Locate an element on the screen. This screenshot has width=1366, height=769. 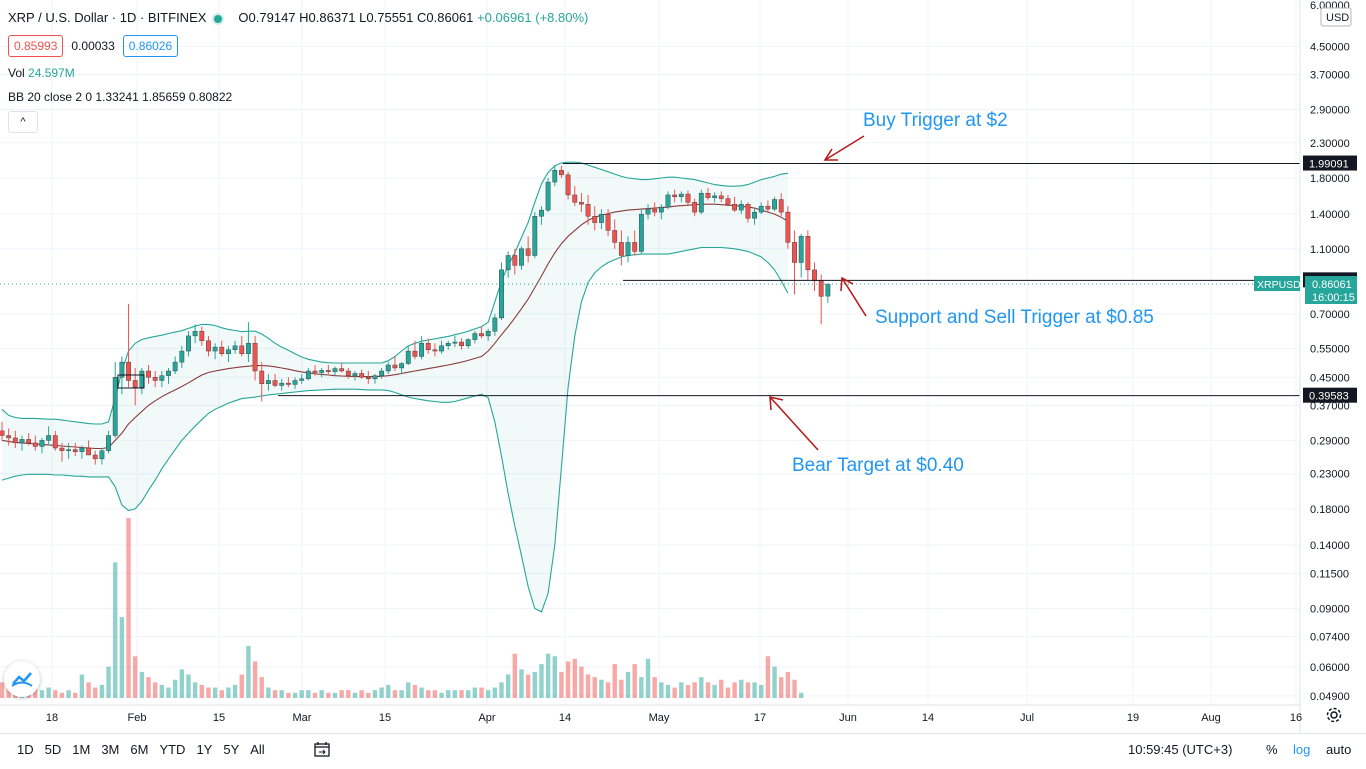
legend-volume: Vol 24.597M is located at coordinates (41, 73).